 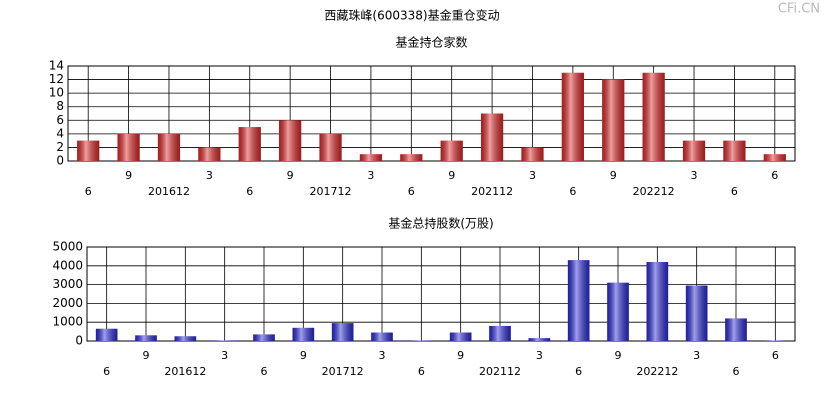 What do you see at coordinates (67, 322) in the screenshot?
I see `y-tick-label: 1000` at bounding box center [67, 322].